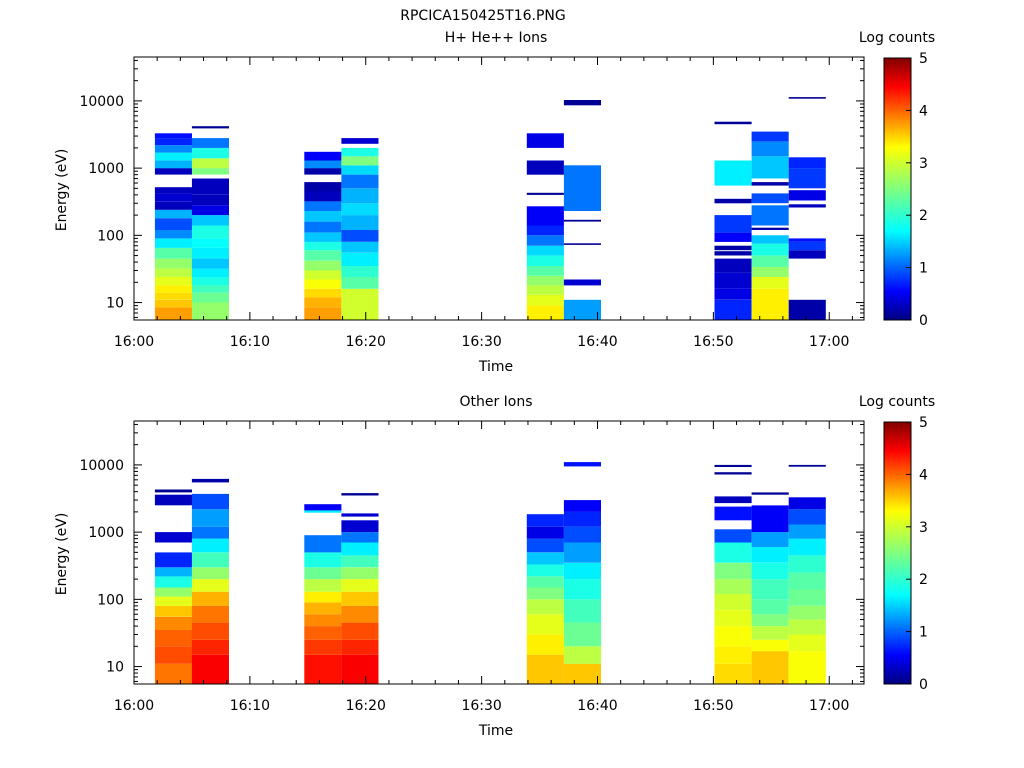 The height and width of the screenshot is (768, 1024). I want to click on figure-title: RPCICA150425T16.PNG, so click(482, 16).